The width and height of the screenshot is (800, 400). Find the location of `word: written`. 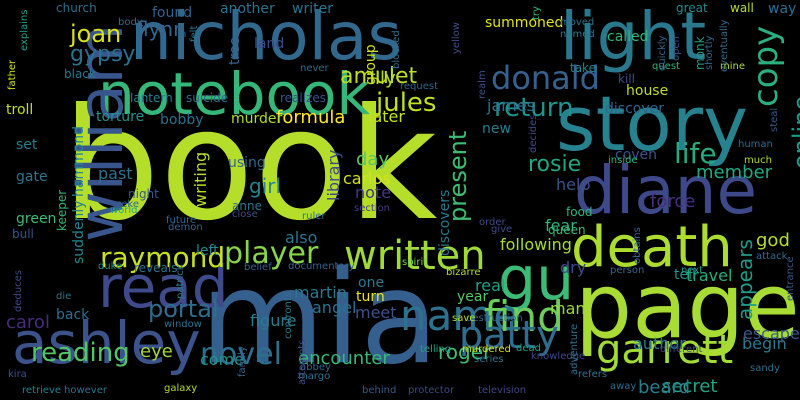

word: written is located at coordinates (415, 256).